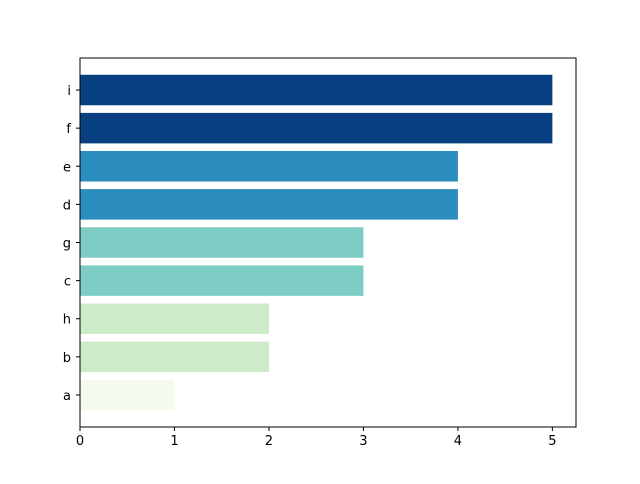 The width and height of the screenshot is (640, 484). What do you see at coordinates (67, 396) in the screenshot?
I see `y-tick-label: a` at bounding box center [67, 396].